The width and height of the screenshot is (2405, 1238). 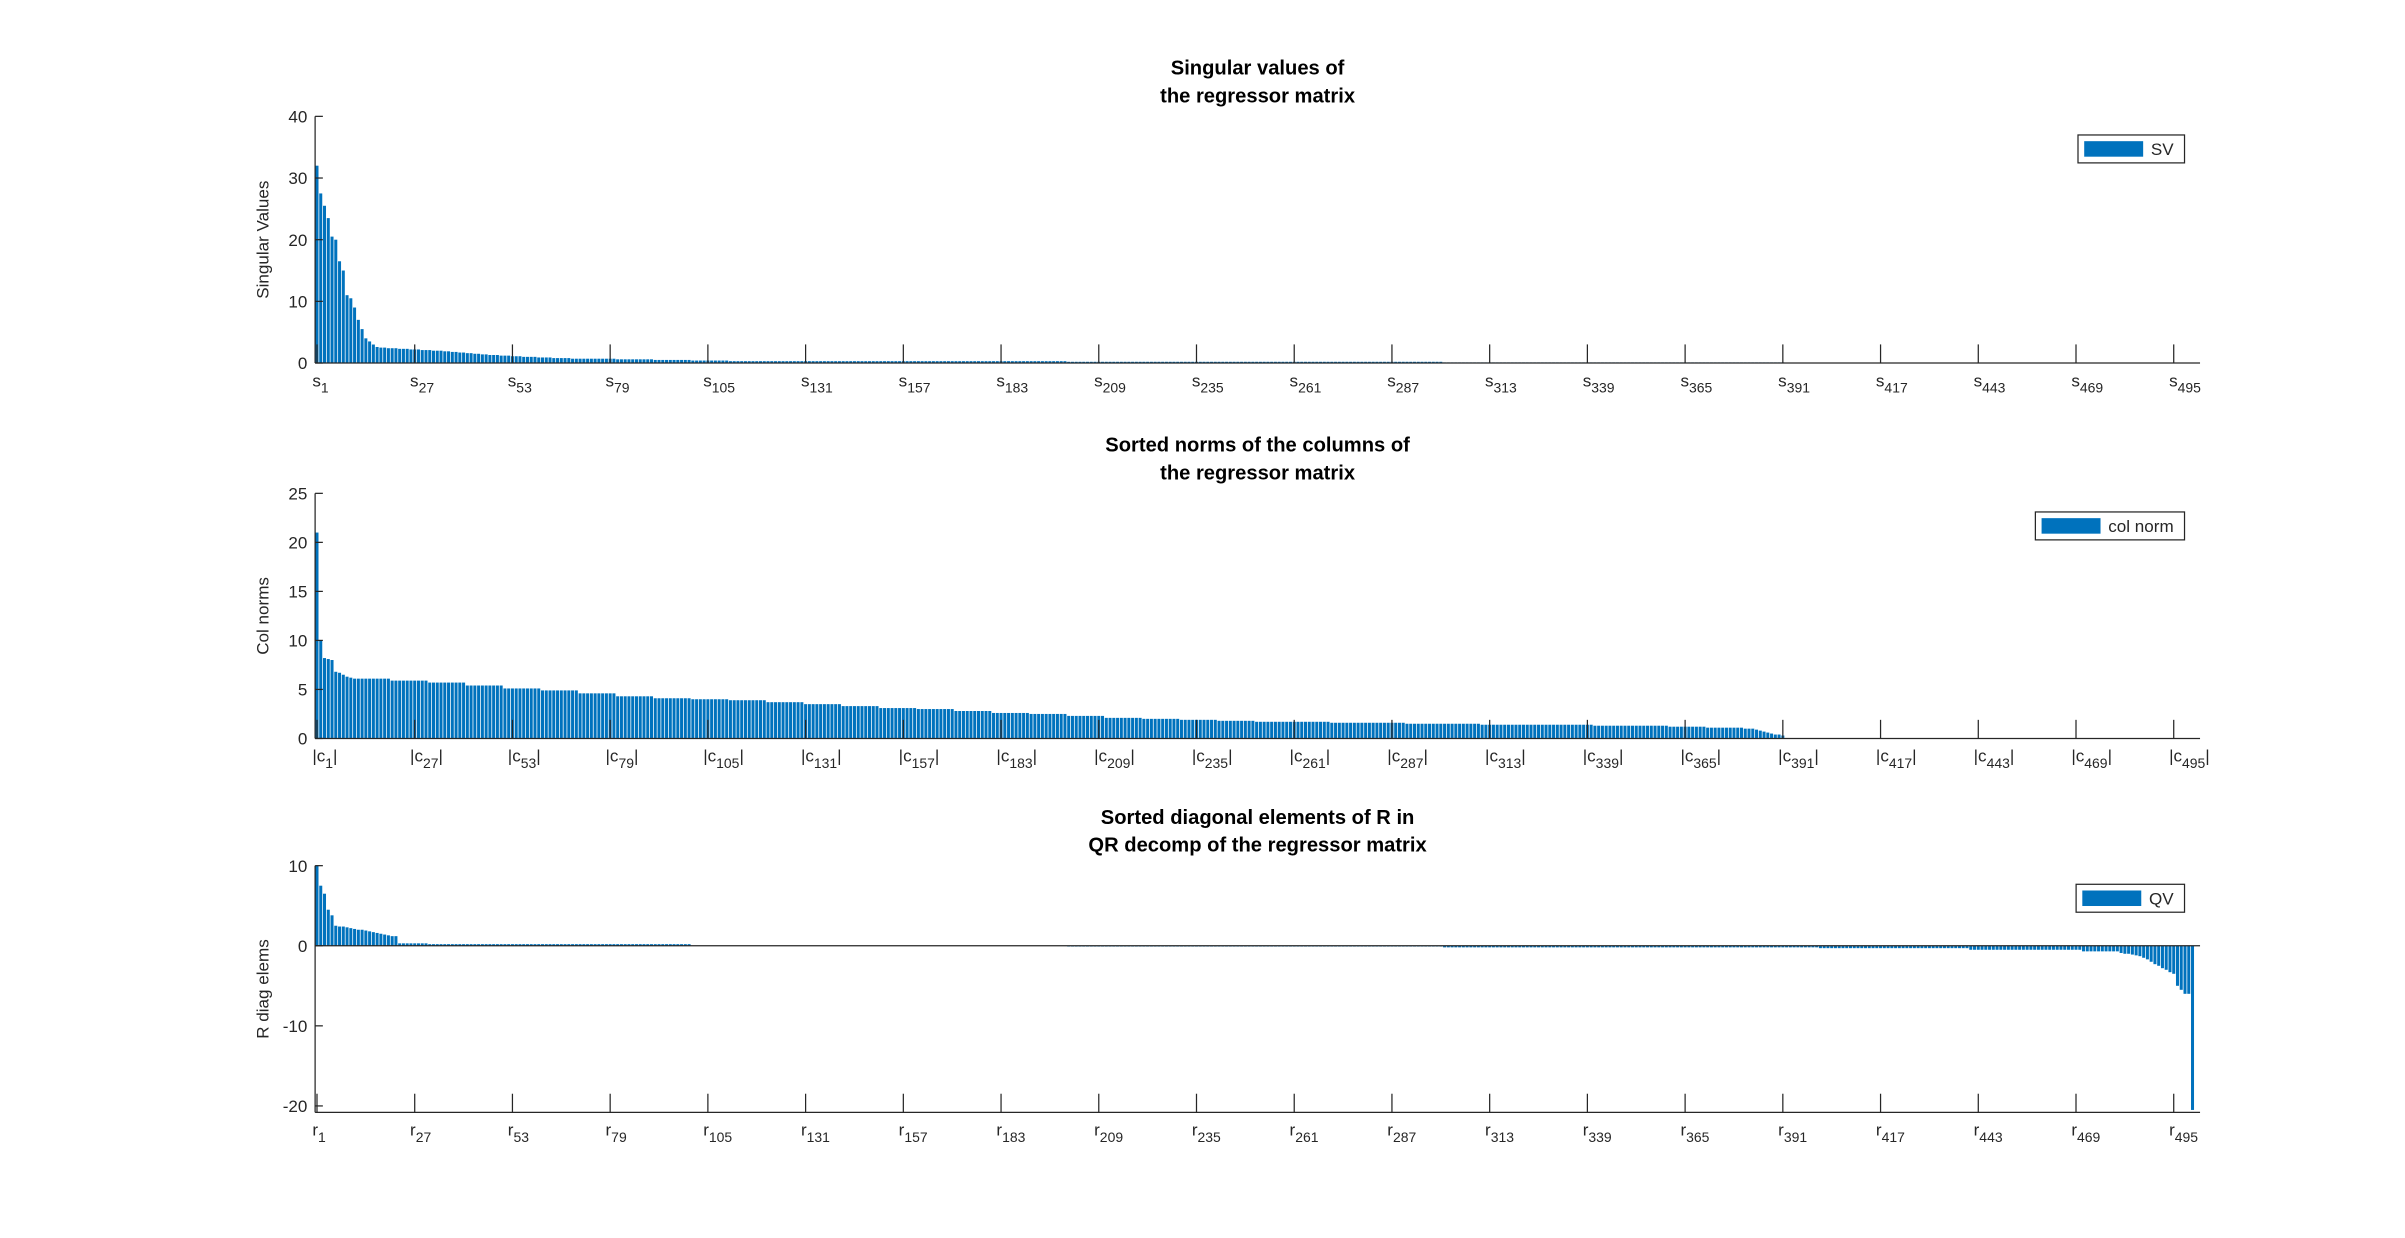 What do you see at coordinates (2183, 1133) in the screenshot?
I see `x-tick-label: r495` at bounding box center [2183, 1133].